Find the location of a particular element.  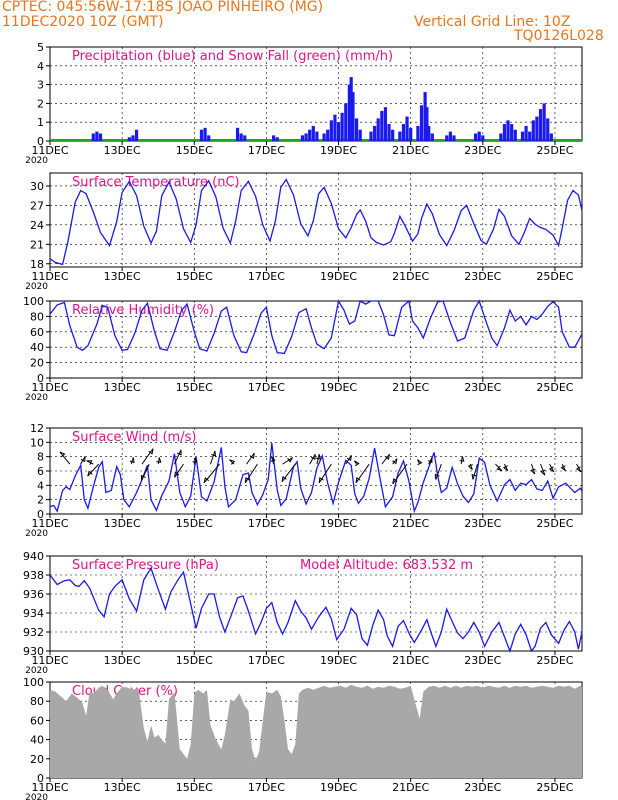

y-tick-label: 5 is located at coordinates (40, 47).